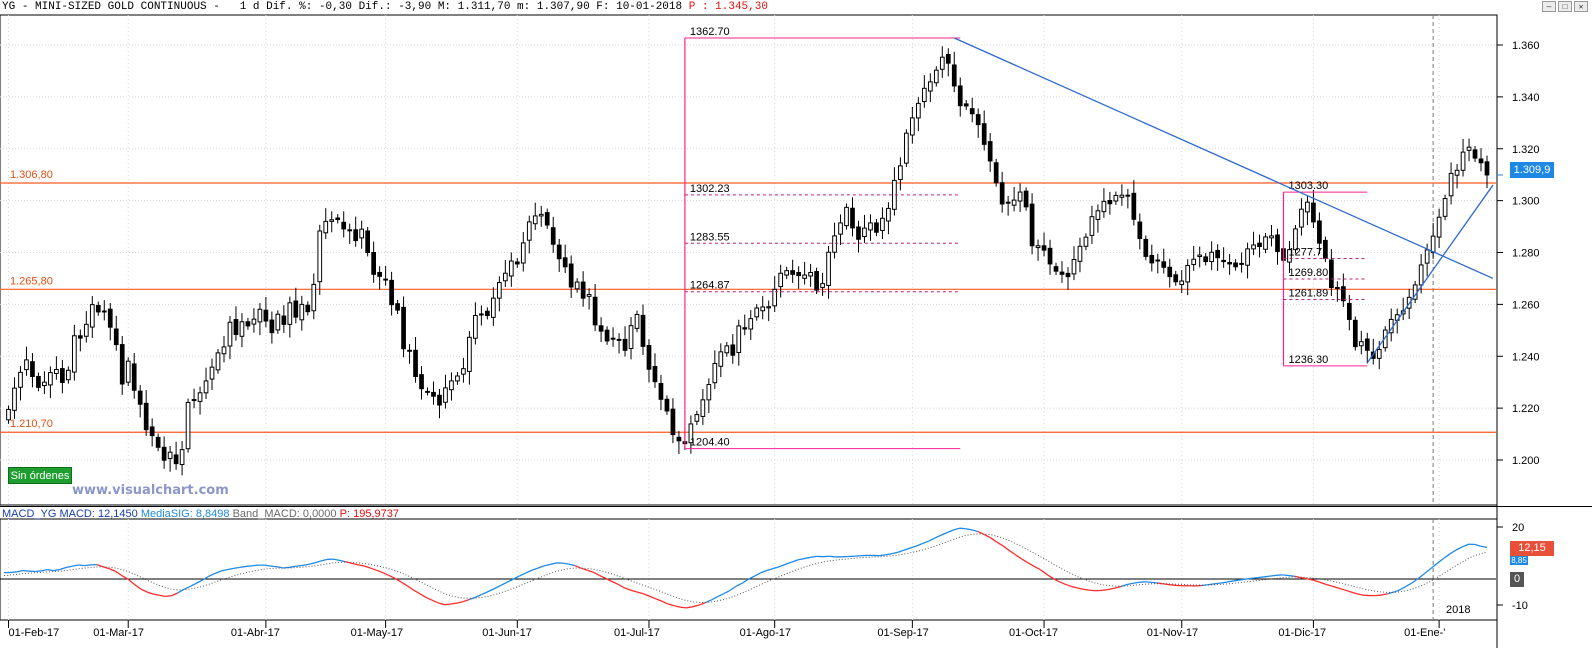 This screenshot has height=648, width=1592. Describe the element at coordinates (1549, 6) in the screenshot. I see `minimize-icon: —` at that location.